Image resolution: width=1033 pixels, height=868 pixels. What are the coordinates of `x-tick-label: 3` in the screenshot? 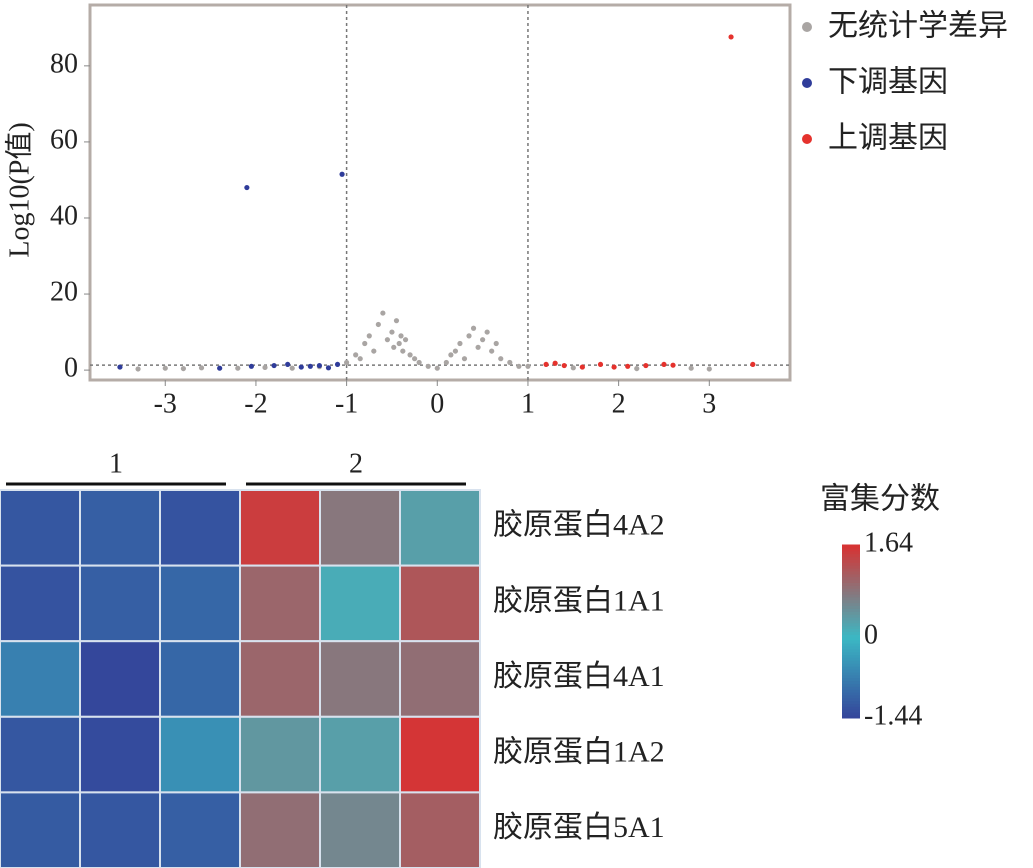 It's located at (709, 403).